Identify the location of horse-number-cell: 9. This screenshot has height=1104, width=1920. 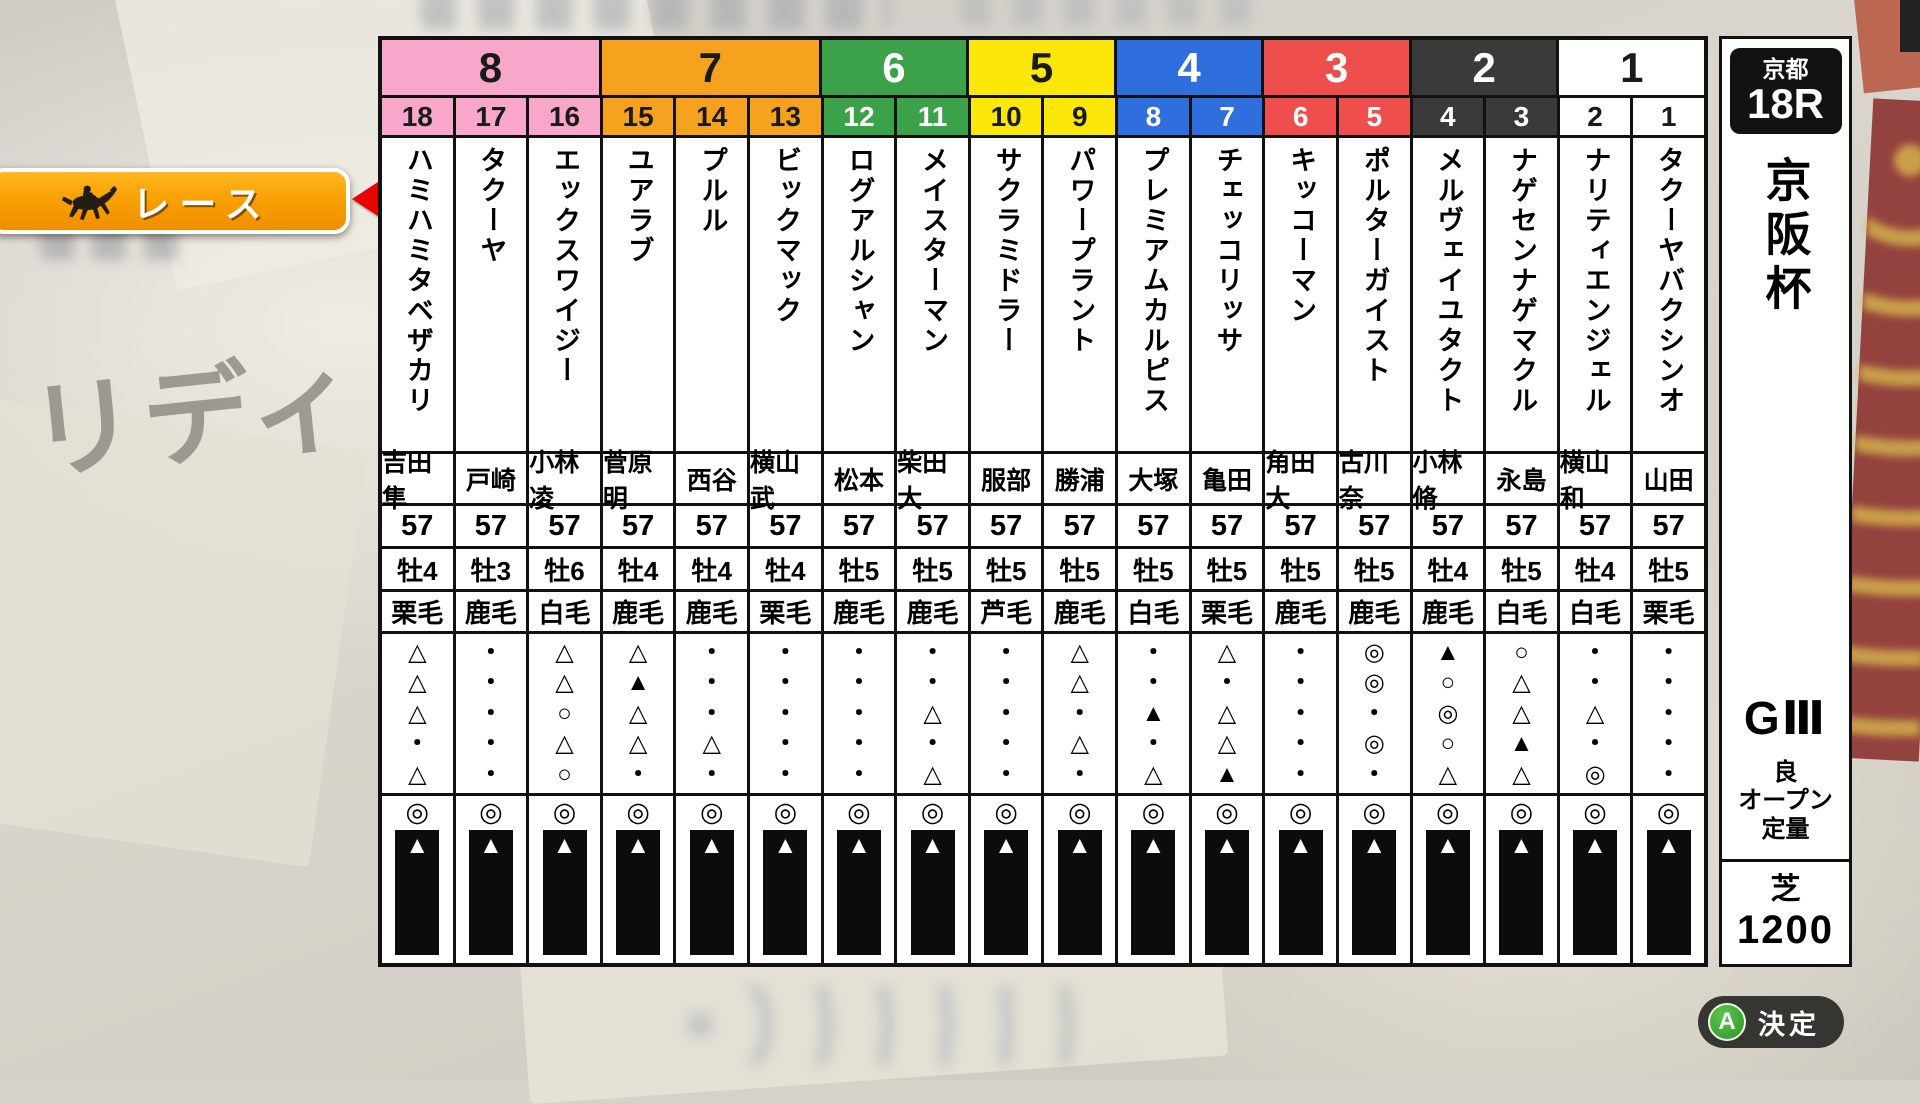
(1080, 118).